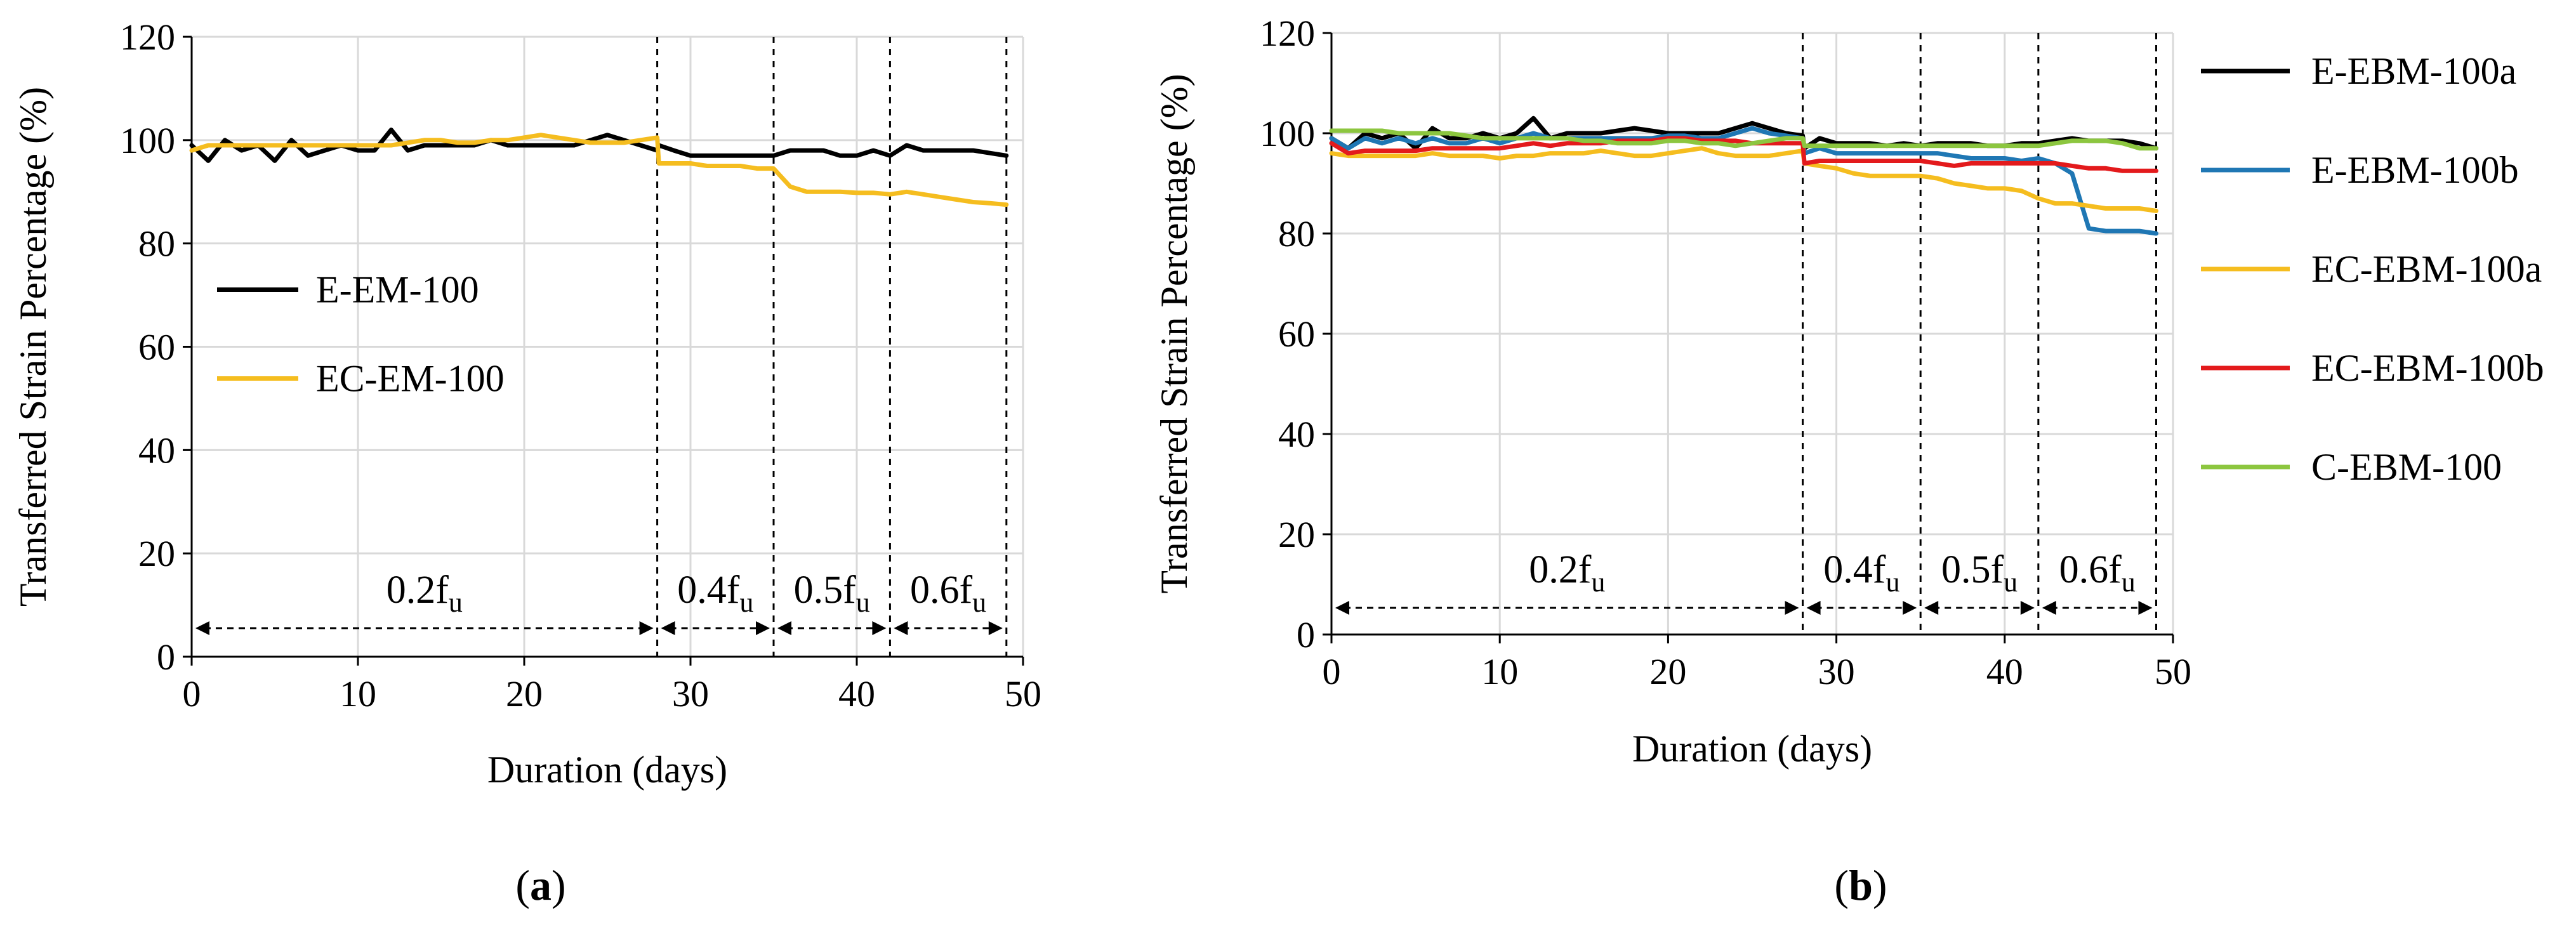 Image resolution: width=2576 pixels, height=934 pixels. I want to click on series-line-ec-ebm-100a, so click(1743, 179).